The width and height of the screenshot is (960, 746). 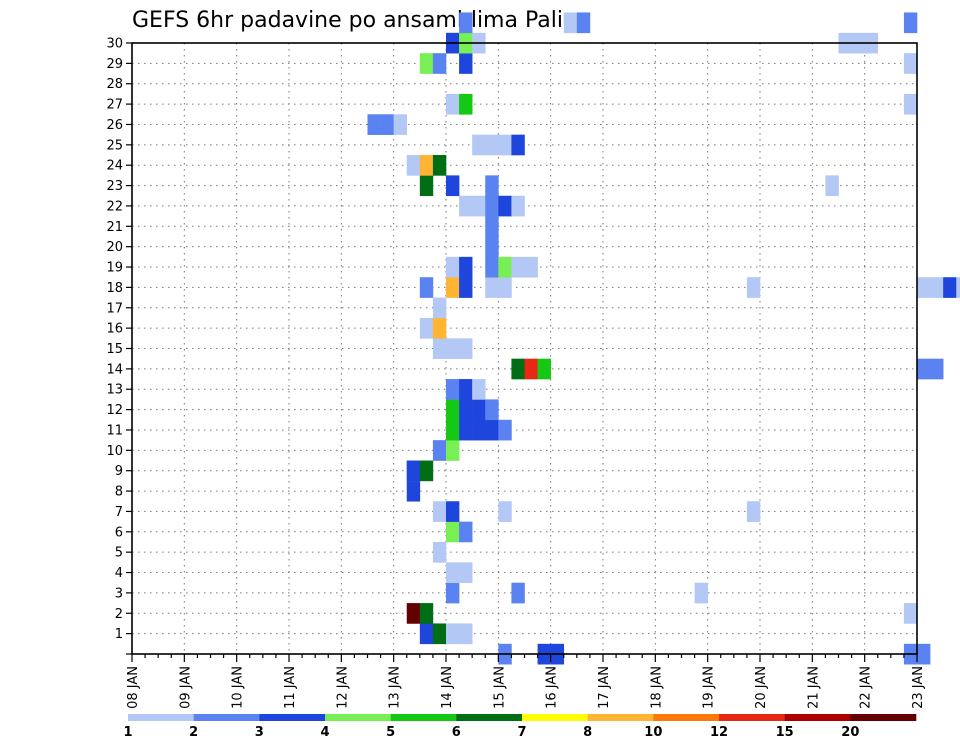 What do you see at coordinates (719, 732) in the screenshot?
I see `legend-label: 12` at bounding box center [719, 732].